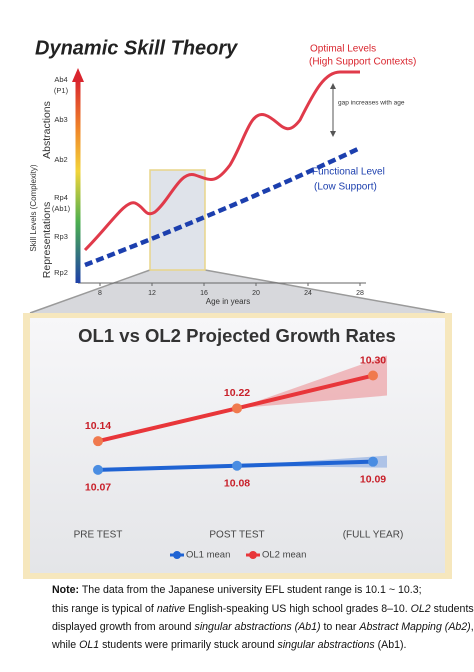  Describe the element at coordinates (33, 207) in the screenshot. I see `y-axis-label: Skill Levels (Complexity)` at that location.